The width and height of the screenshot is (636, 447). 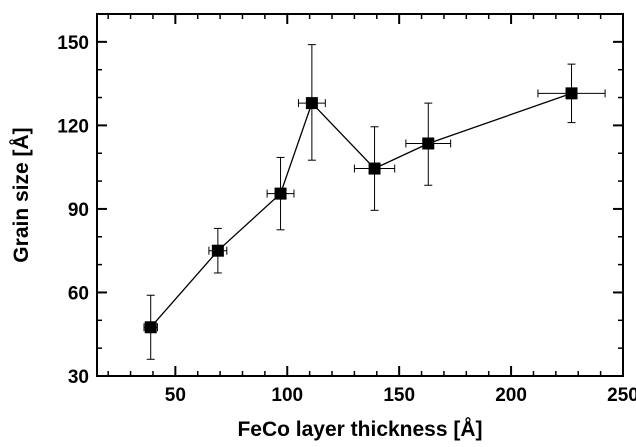 What do you see at coordinates (21, 194) in the screenshot?
I see `y-axis-title: Grain size [Å]` at bounding box center [21, 194].